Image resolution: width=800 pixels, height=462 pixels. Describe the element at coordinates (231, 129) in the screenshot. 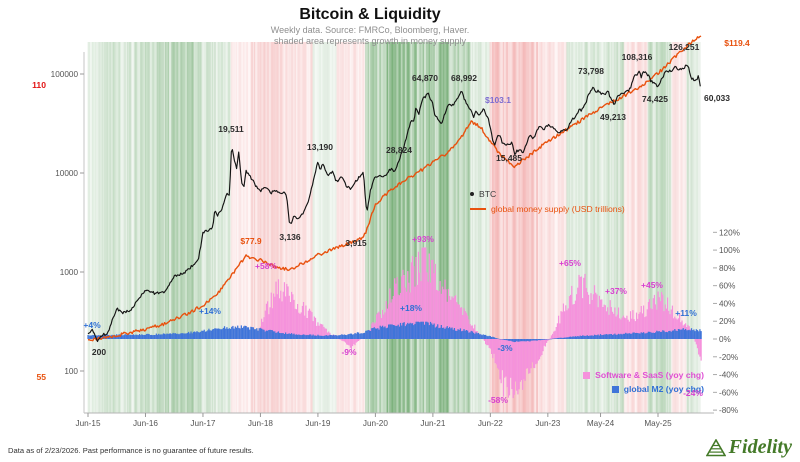

I see `annotation-label: 19,511` at that location.